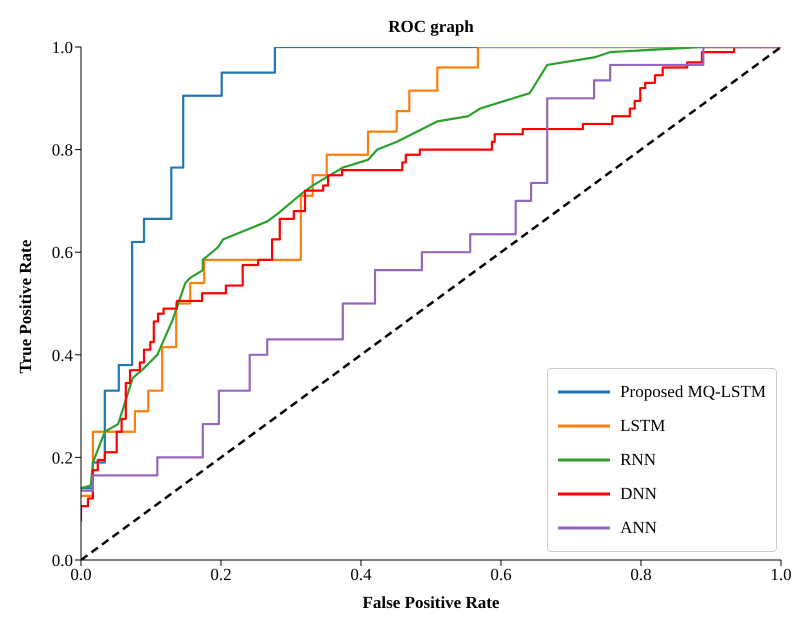 Image resolution: width=797 pixels, height=627 pixels. What do you see at coordinates (62, 458) in the screenshot?
I see `y-tick-label: 0.2` at bounding box center [62, 458].